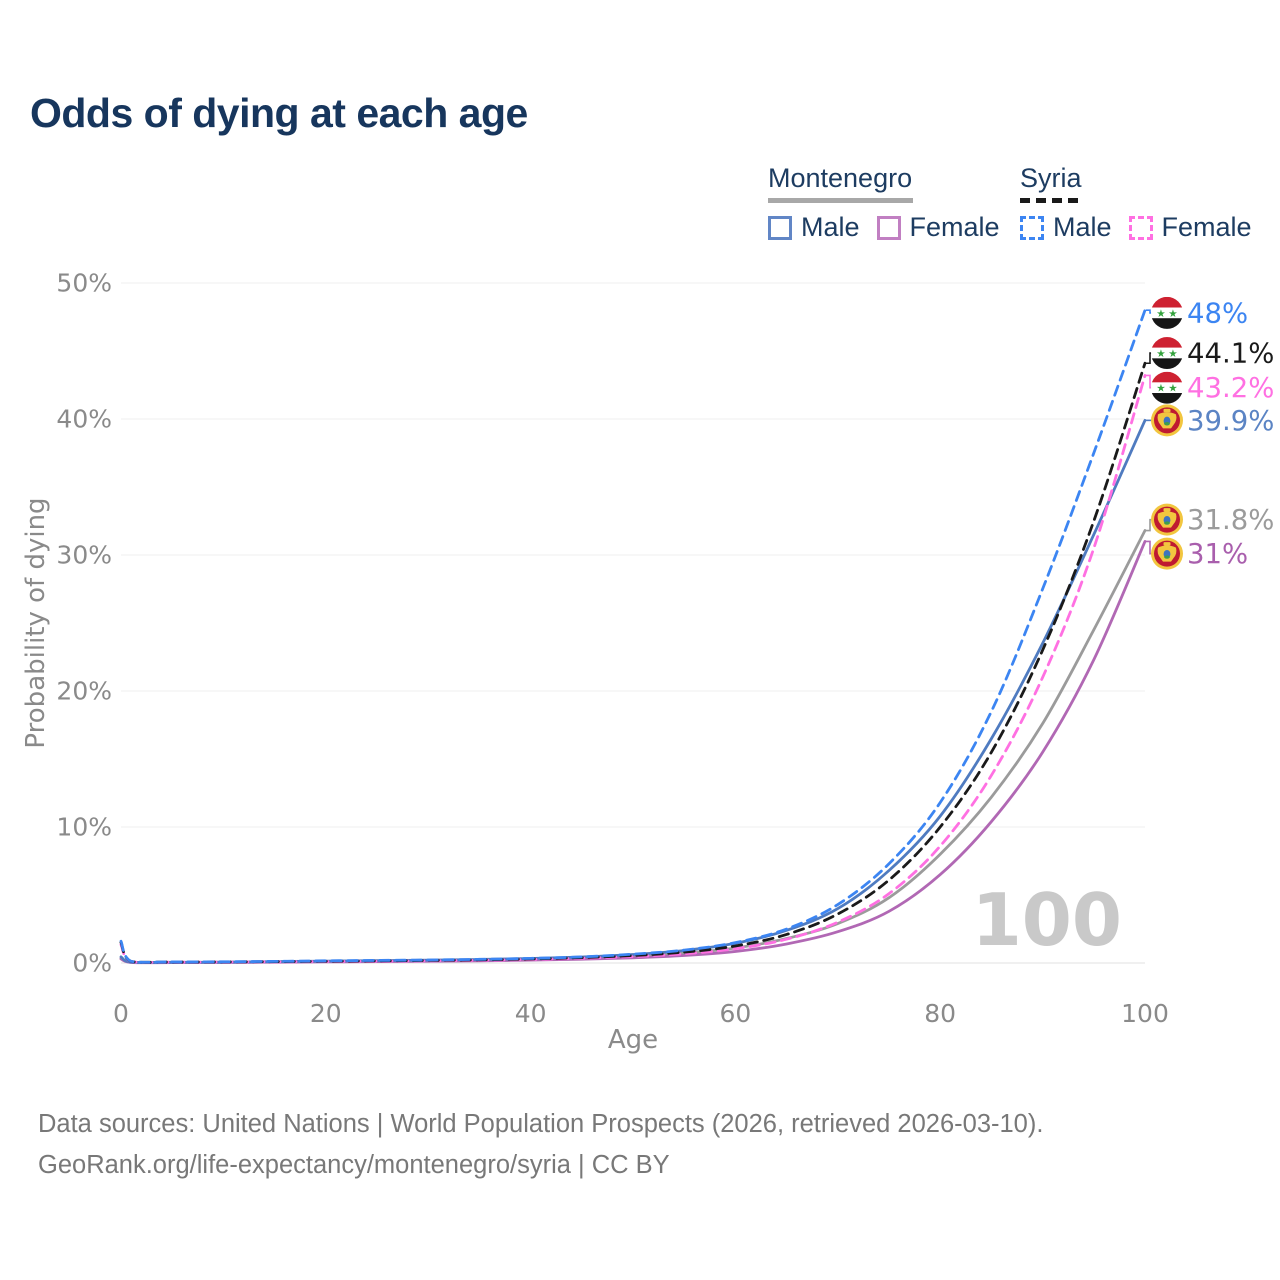  What do you see at coordinates (84, 827) in the screenshot?
I see `y-tick-label: 10%` at bounding box center [84, 827].